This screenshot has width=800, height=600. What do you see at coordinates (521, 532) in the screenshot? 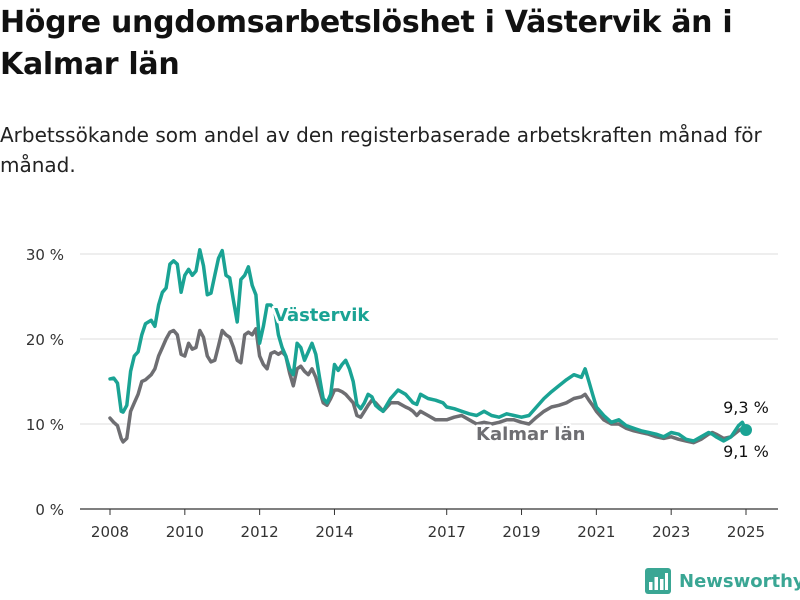
I see `x-tick-label: 2019` at bounding box center [521, 532].